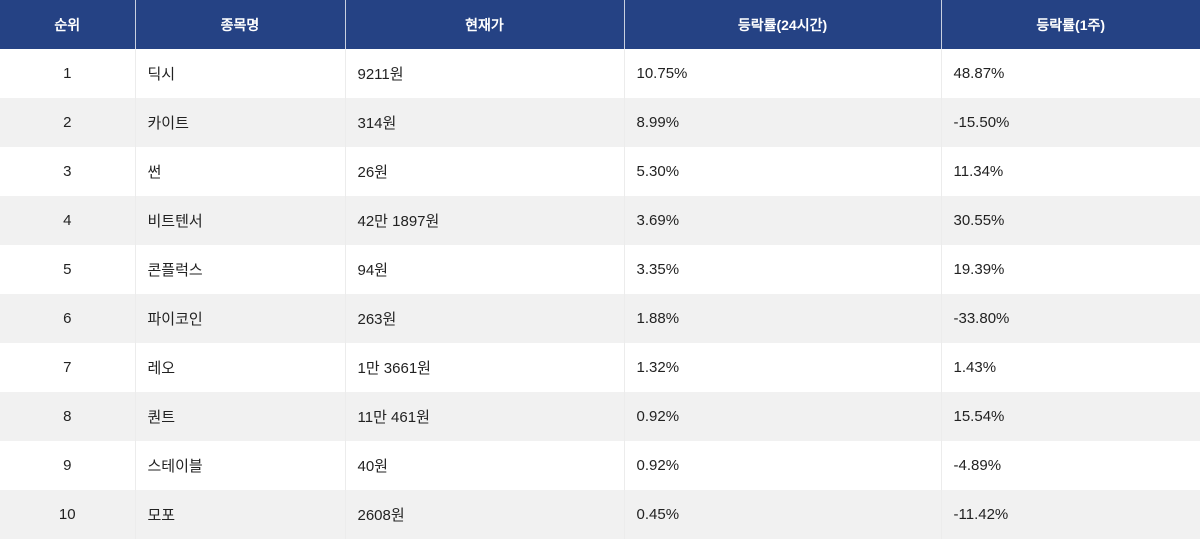  Describe the element at coordinates (783, 73) in the screenshot. I see `change-24h-cell: 10.75%` at that location.